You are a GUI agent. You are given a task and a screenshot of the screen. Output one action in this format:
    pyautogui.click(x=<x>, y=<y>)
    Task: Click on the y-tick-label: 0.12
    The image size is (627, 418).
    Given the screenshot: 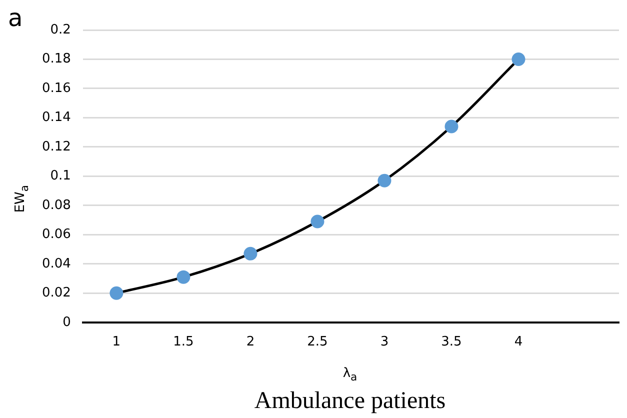 What is the action you would take?
    pyautogui.click(x=56, y=146)
    